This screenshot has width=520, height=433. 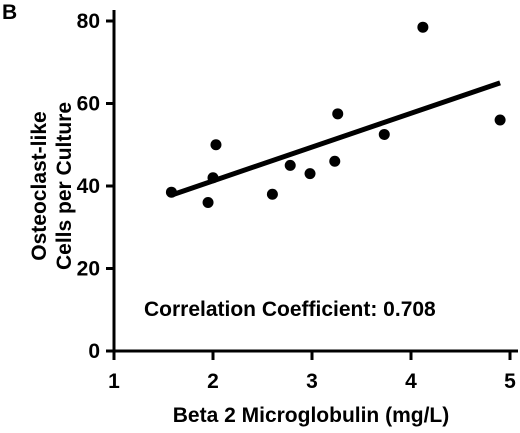 I want to click on x-ticks: 1 2 3 4 5, so click(x=312, y=372).